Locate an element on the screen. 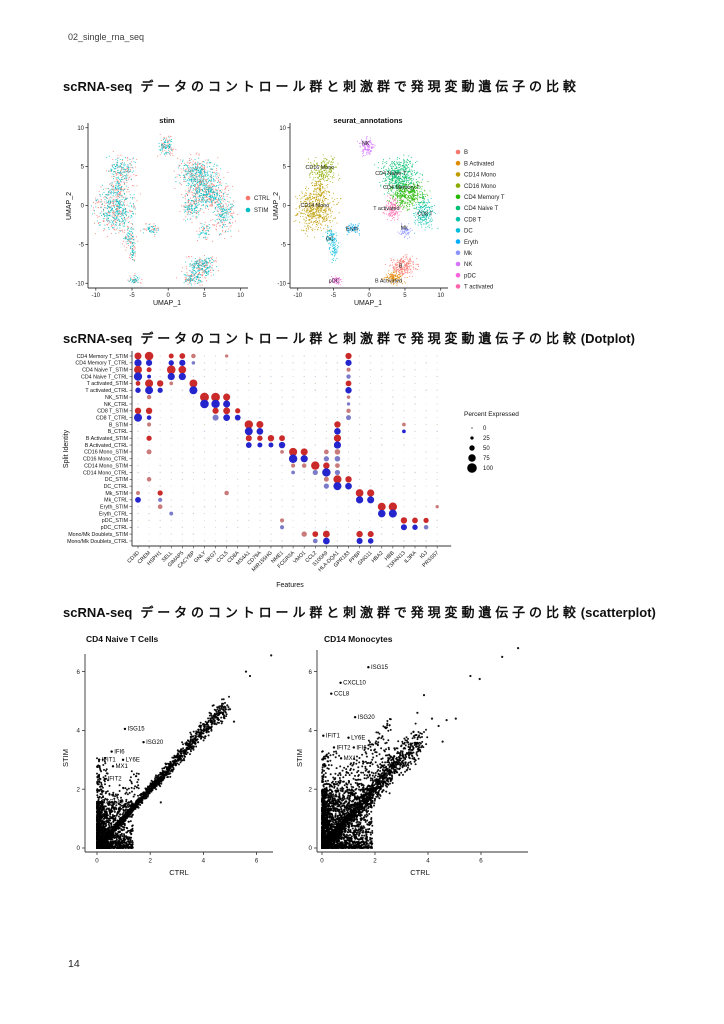 Image resolution: width=724 pixels, height=1024 pixels. dotplot-row-label: NK_CTRL is located at coordinates (116, 405).